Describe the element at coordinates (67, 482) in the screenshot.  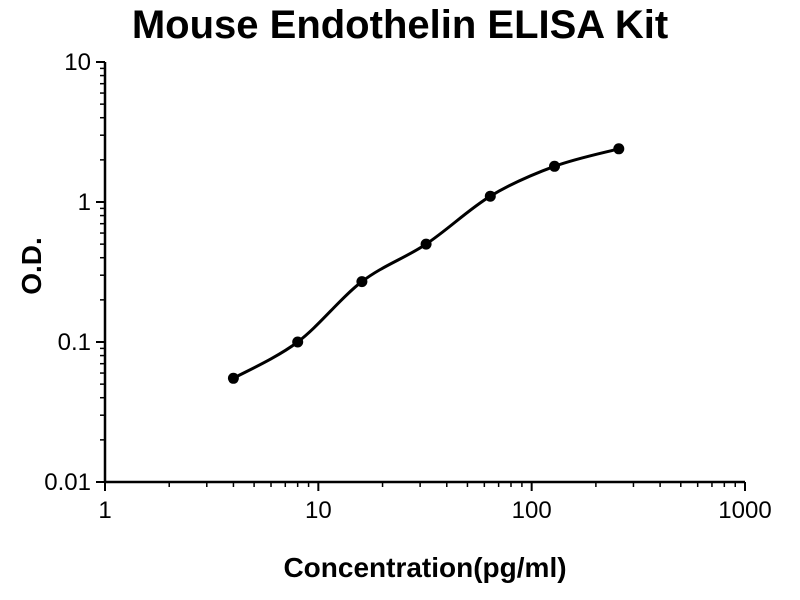
I see `y-tick-label: 0.01` at that location.